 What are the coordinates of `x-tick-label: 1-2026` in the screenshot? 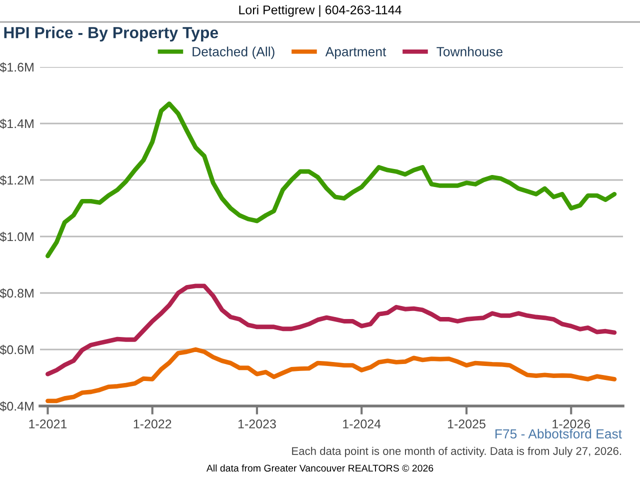 It's located at (571, 424).